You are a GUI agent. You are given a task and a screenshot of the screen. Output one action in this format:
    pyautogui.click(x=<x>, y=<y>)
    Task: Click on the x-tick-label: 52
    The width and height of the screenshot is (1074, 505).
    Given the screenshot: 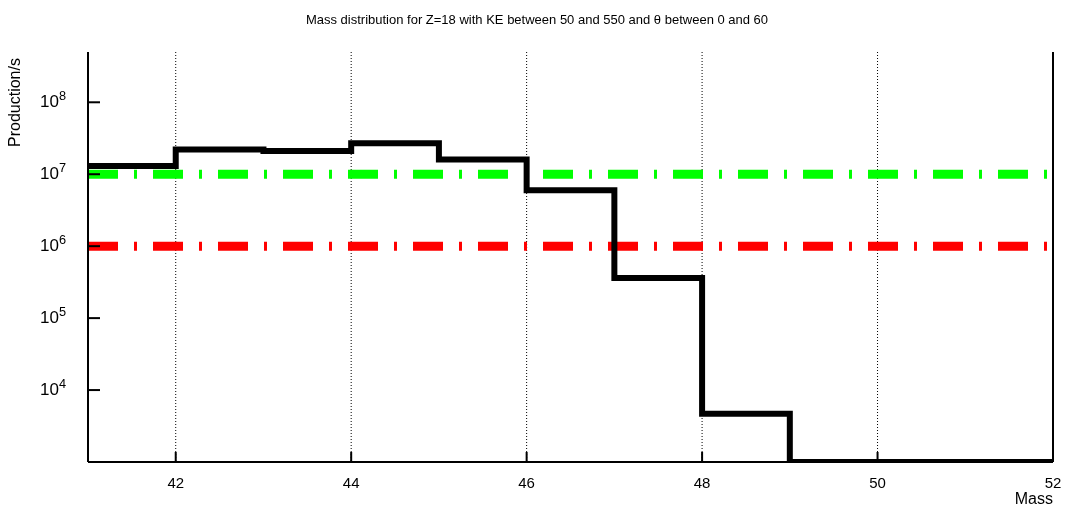 What is the action you would take?
    pyautogui.click(x=1053, y=482)
    